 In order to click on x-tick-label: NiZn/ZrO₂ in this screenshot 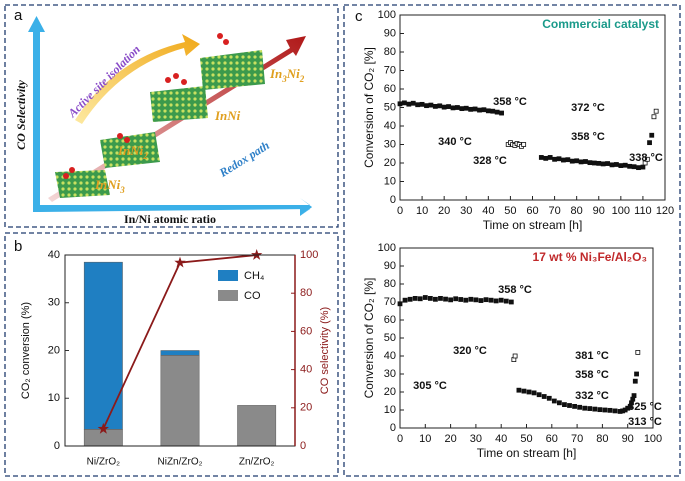, I will do `click(180, 462)`.